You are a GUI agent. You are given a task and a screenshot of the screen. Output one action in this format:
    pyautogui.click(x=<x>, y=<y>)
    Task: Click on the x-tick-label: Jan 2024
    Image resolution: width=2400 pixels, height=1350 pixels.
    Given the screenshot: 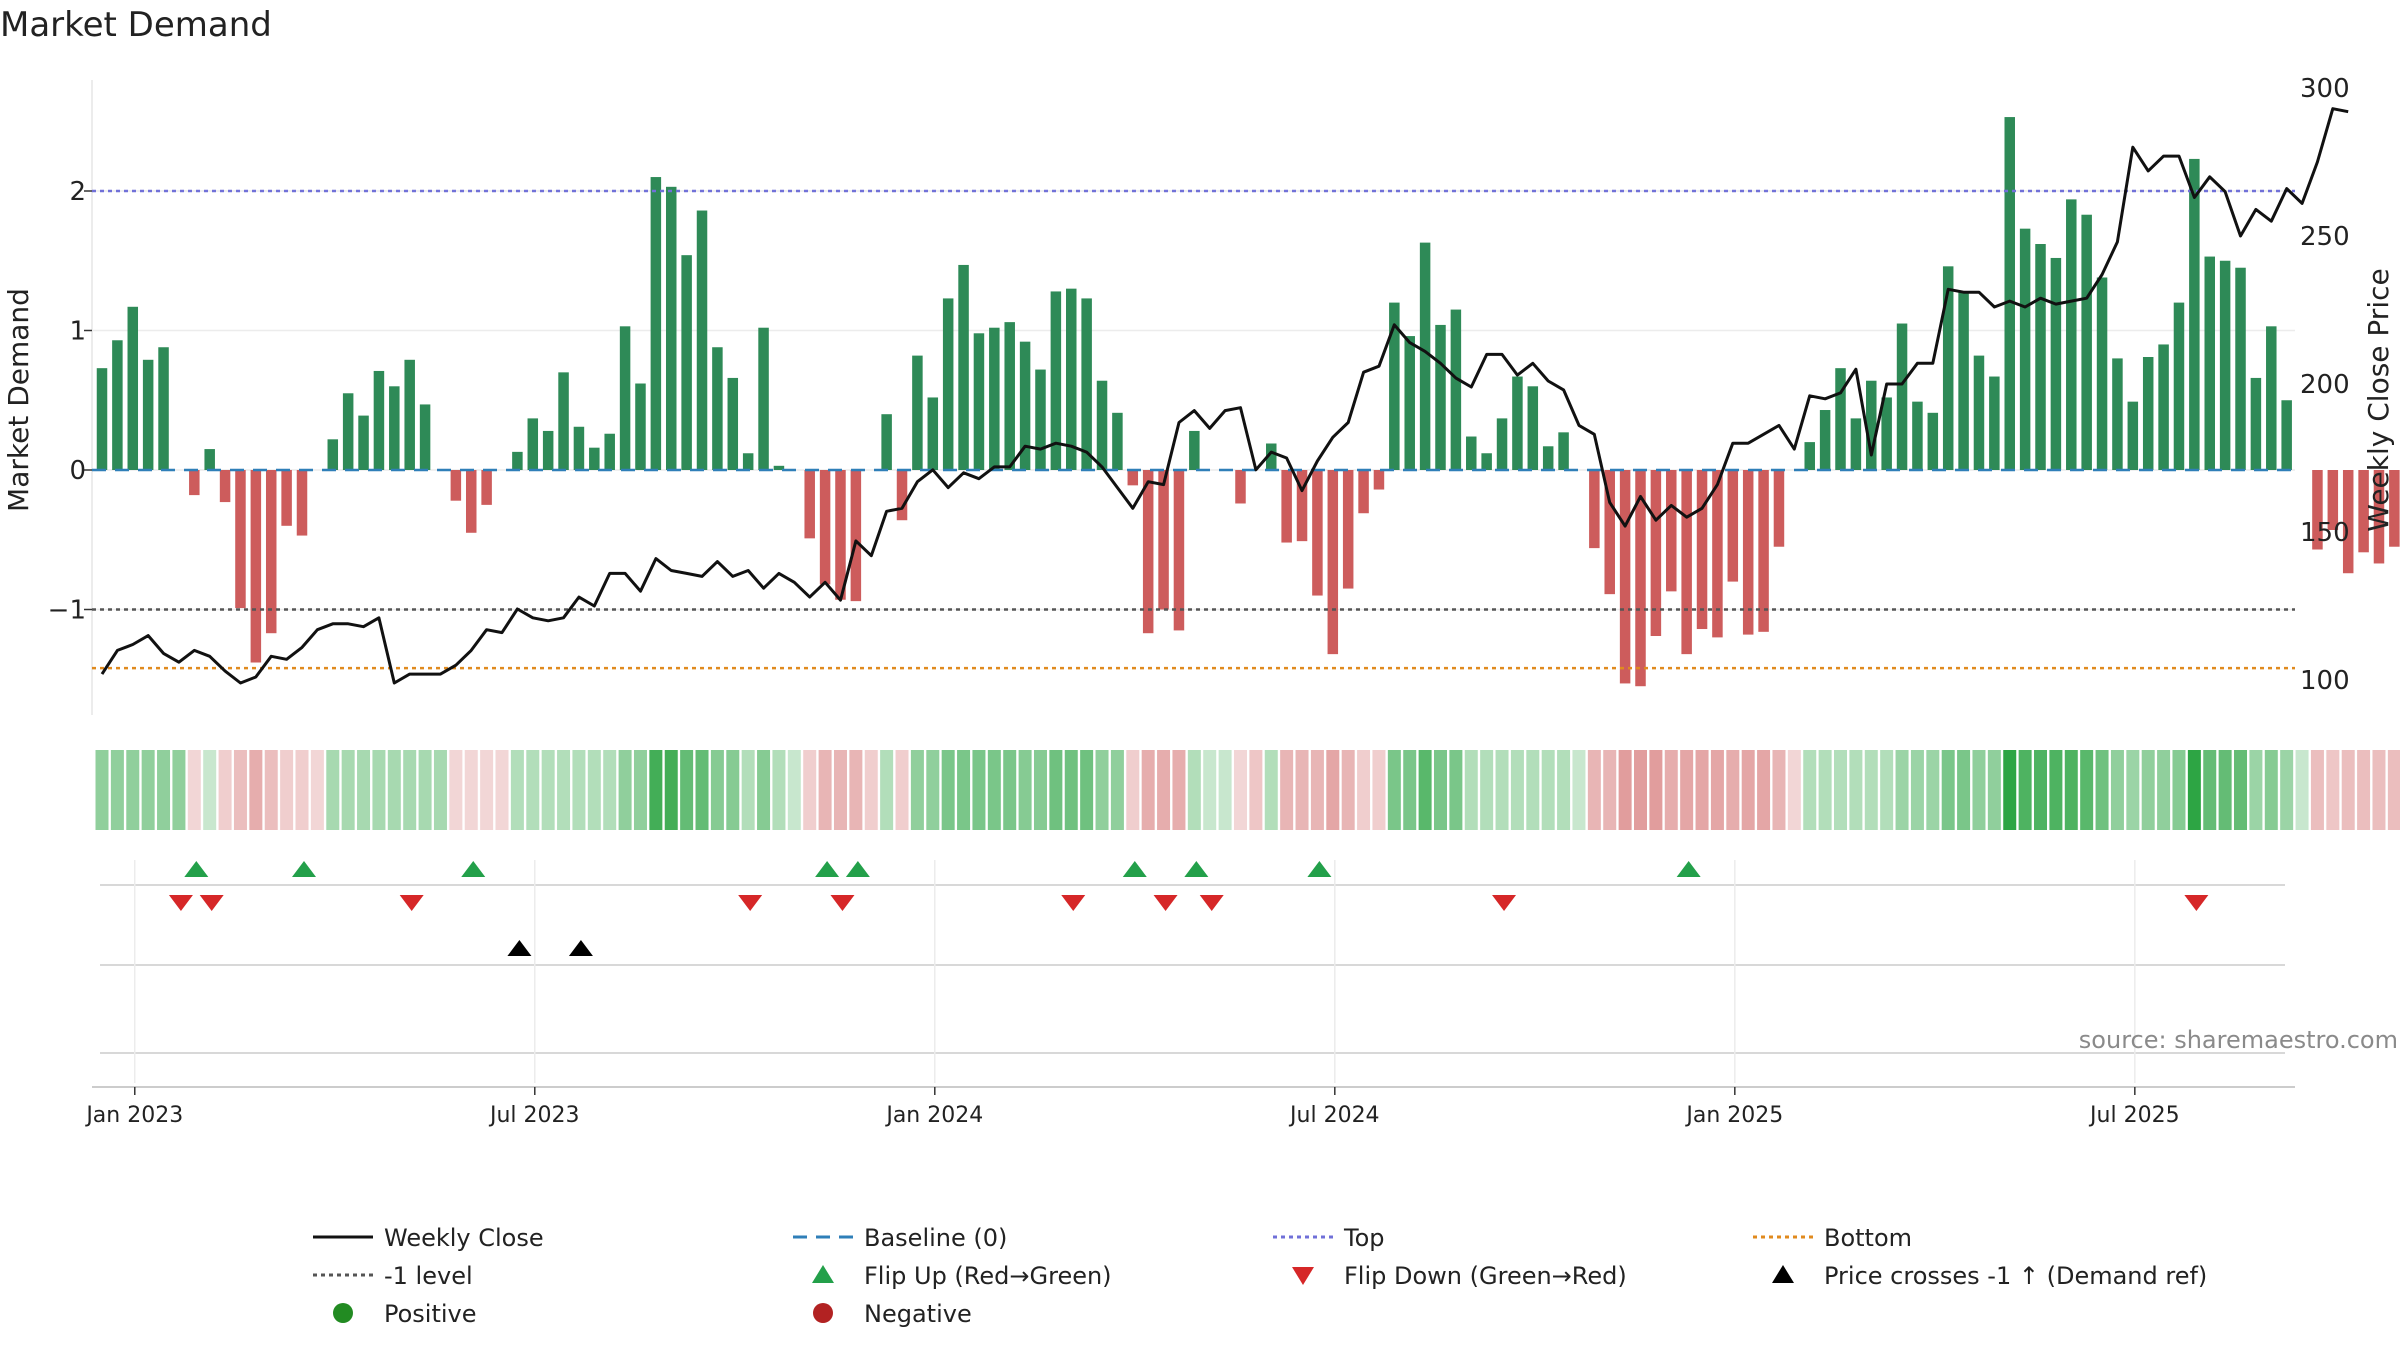 What is the action you would take?
    pyautogui.click(x=933, y=1115)
    